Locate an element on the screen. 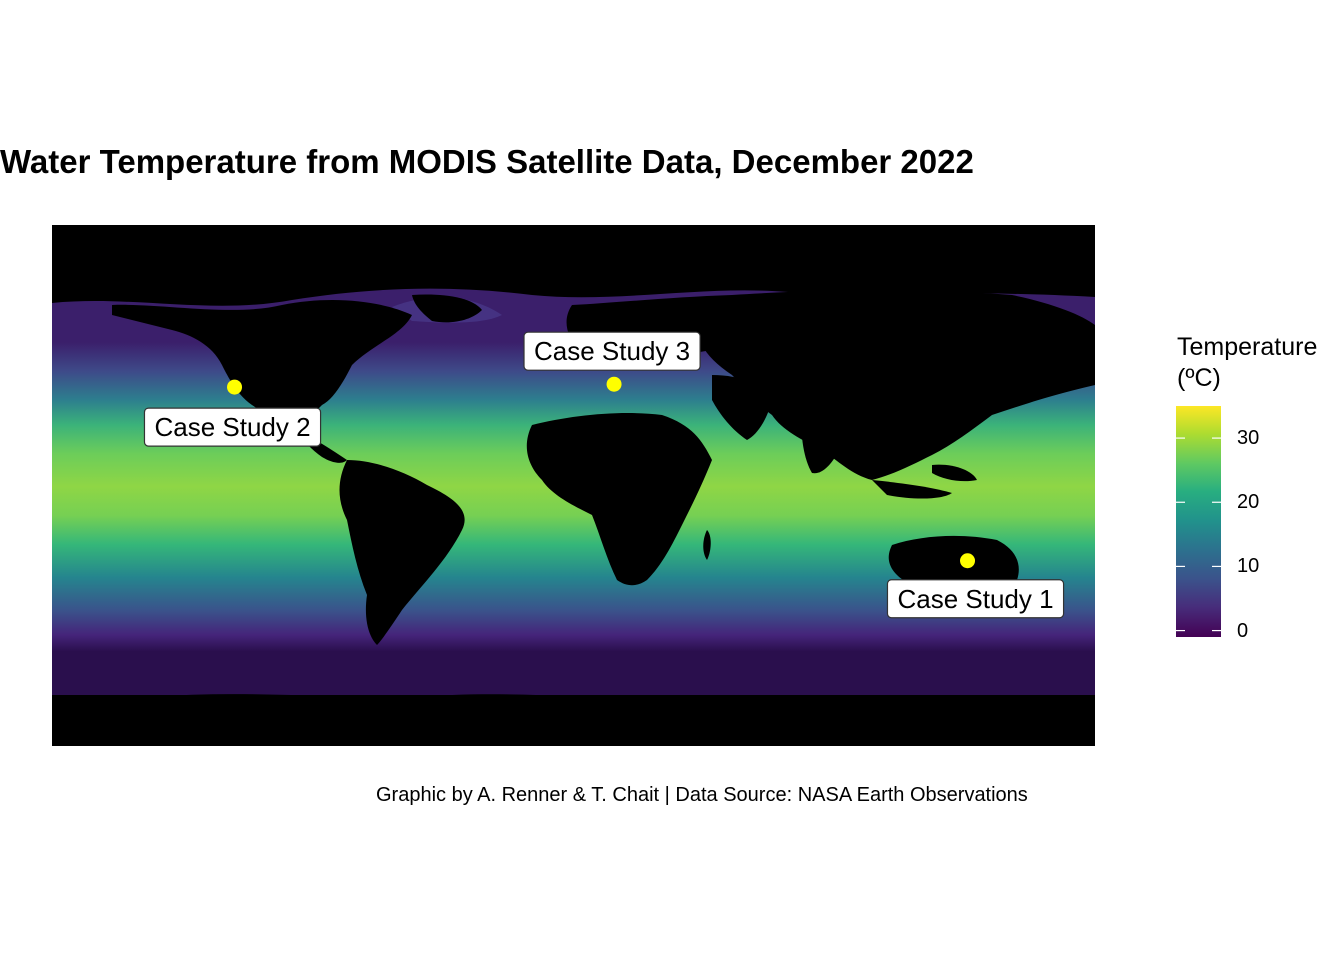  case-study-label: Case Study 2 is located at coordinates (232, 427).